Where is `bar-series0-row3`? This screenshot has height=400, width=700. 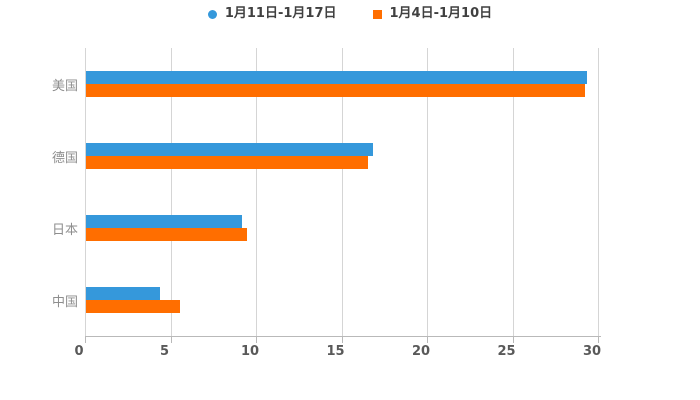
bar-series0-row3 is located at coordinates (123, 293).